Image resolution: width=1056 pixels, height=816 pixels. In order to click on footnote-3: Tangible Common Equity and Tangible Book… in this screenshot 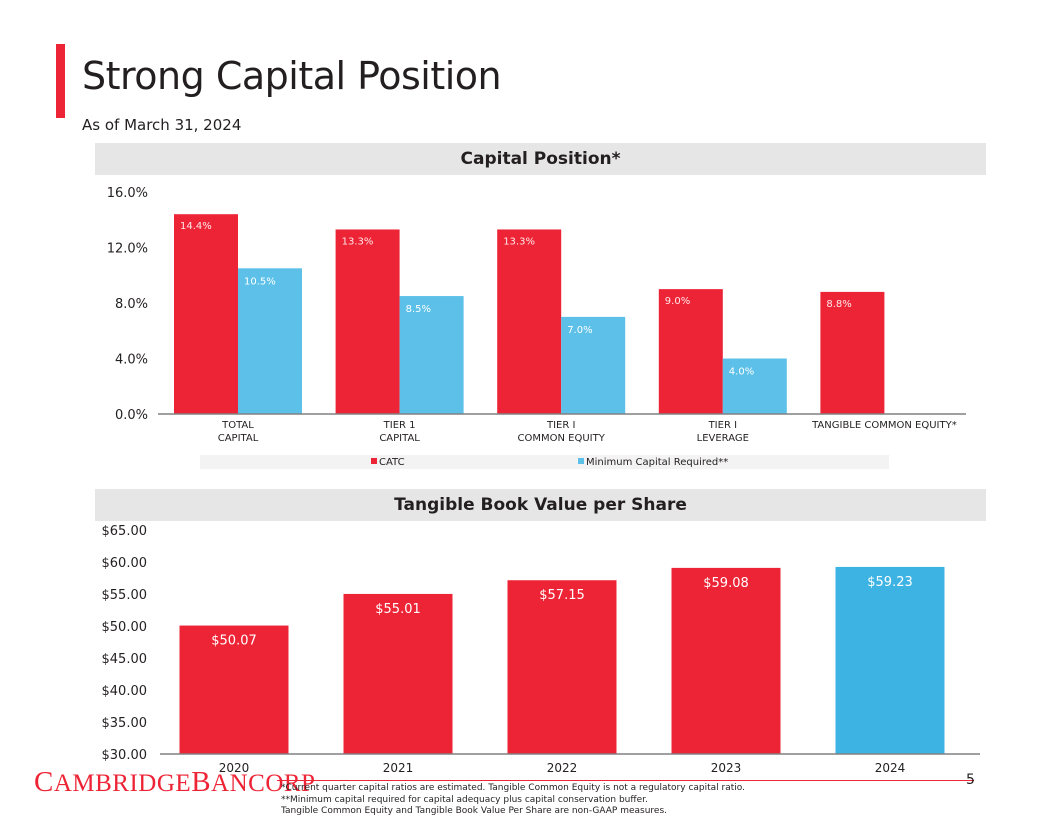, I will do `click(474, 811)`.